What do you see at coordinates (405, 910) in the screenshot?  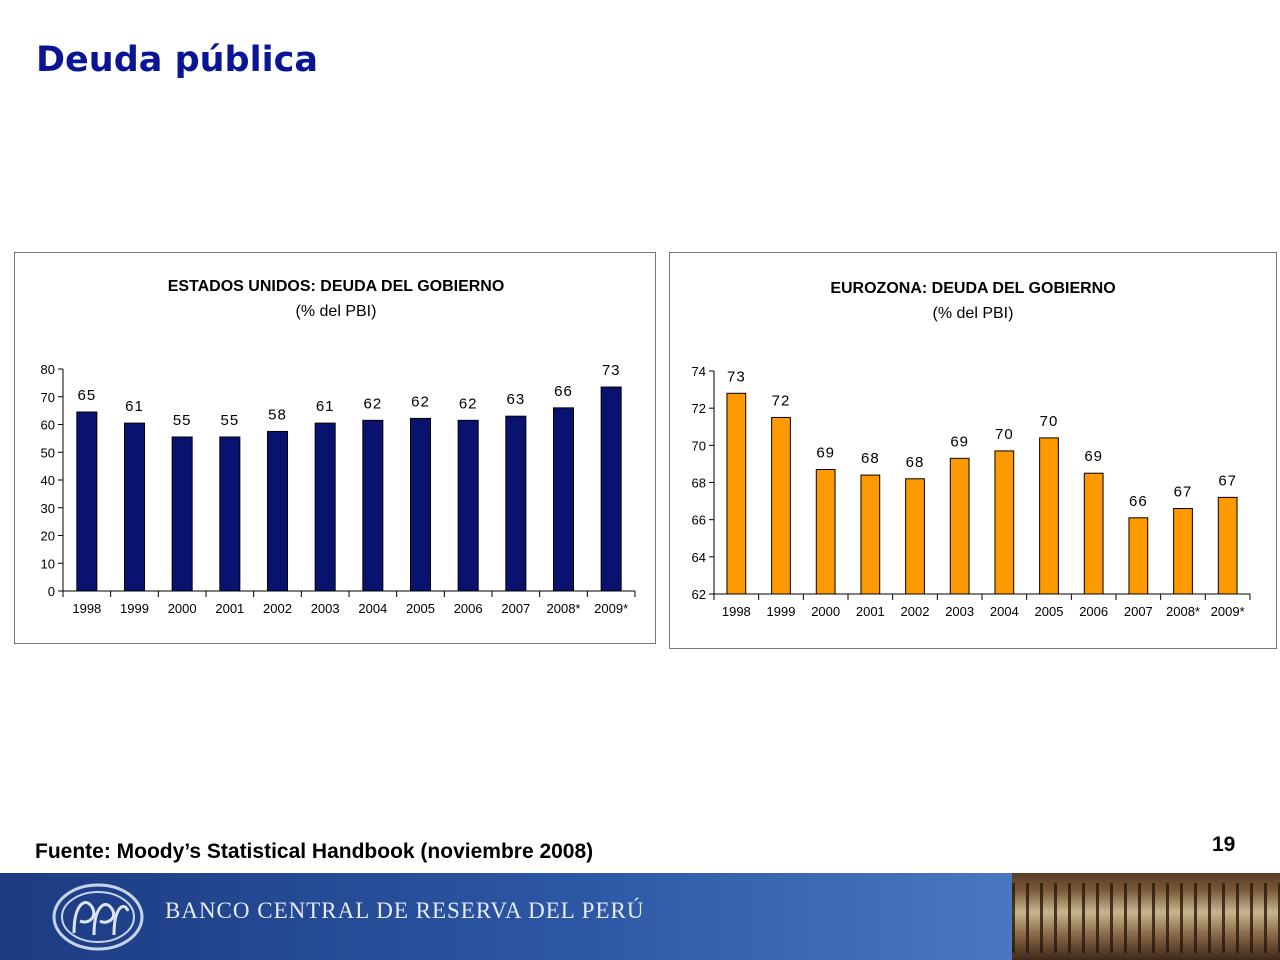 I see `bank-name: BANCO CENTRAL DE RESERVA DEL PERÚ` at bounding box center [405, 910].